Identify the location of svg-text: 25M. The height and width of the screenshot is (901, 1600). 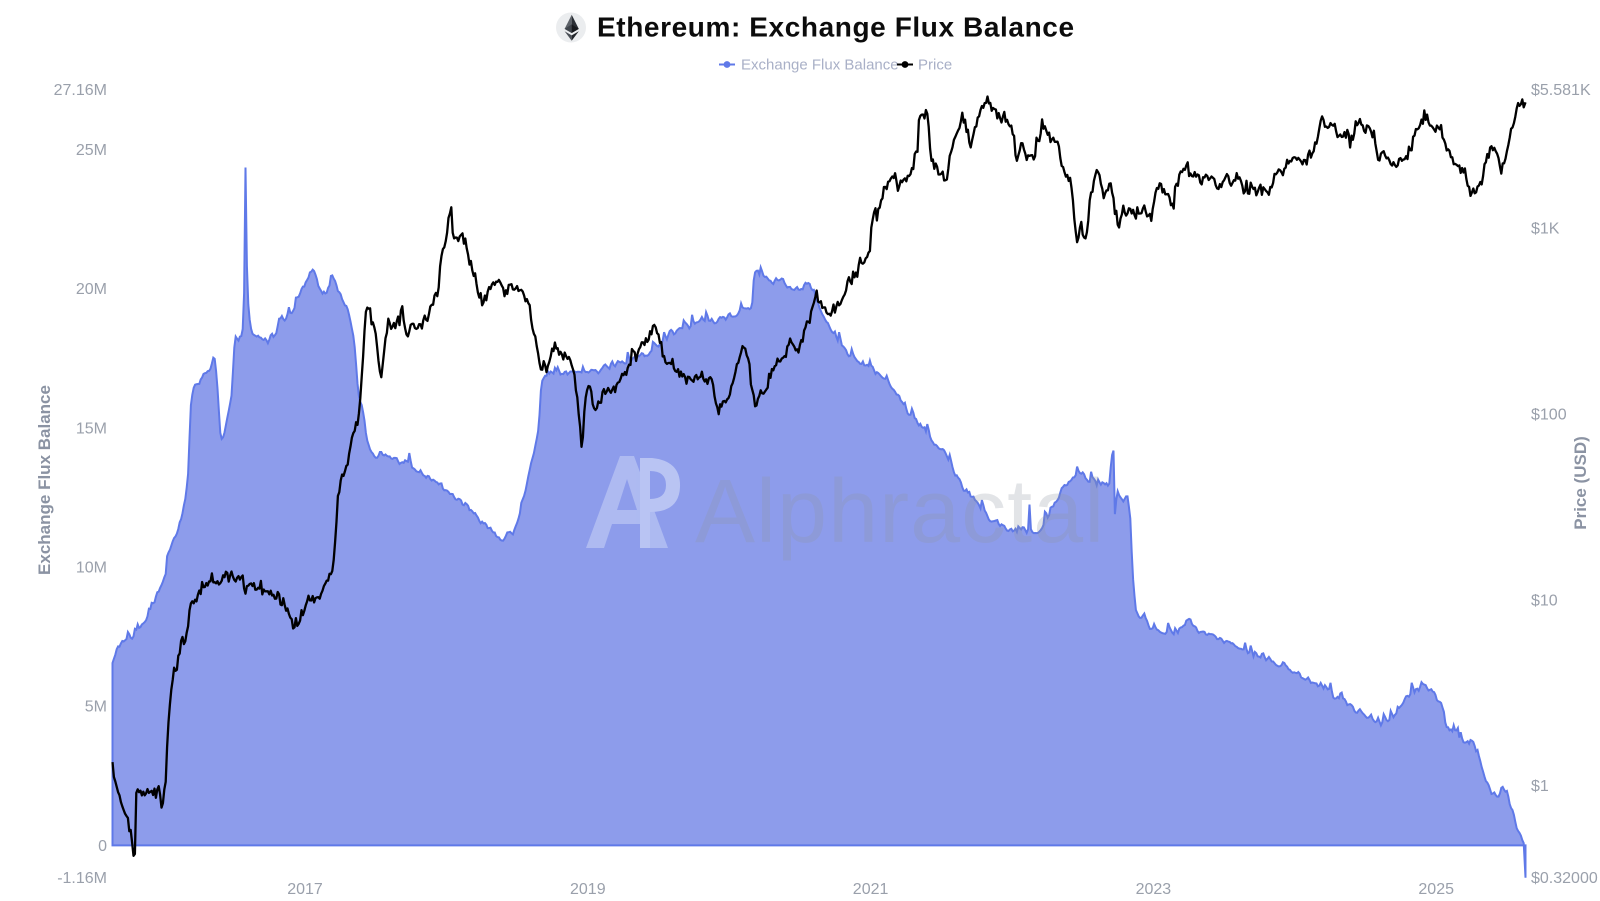
(91, 150).